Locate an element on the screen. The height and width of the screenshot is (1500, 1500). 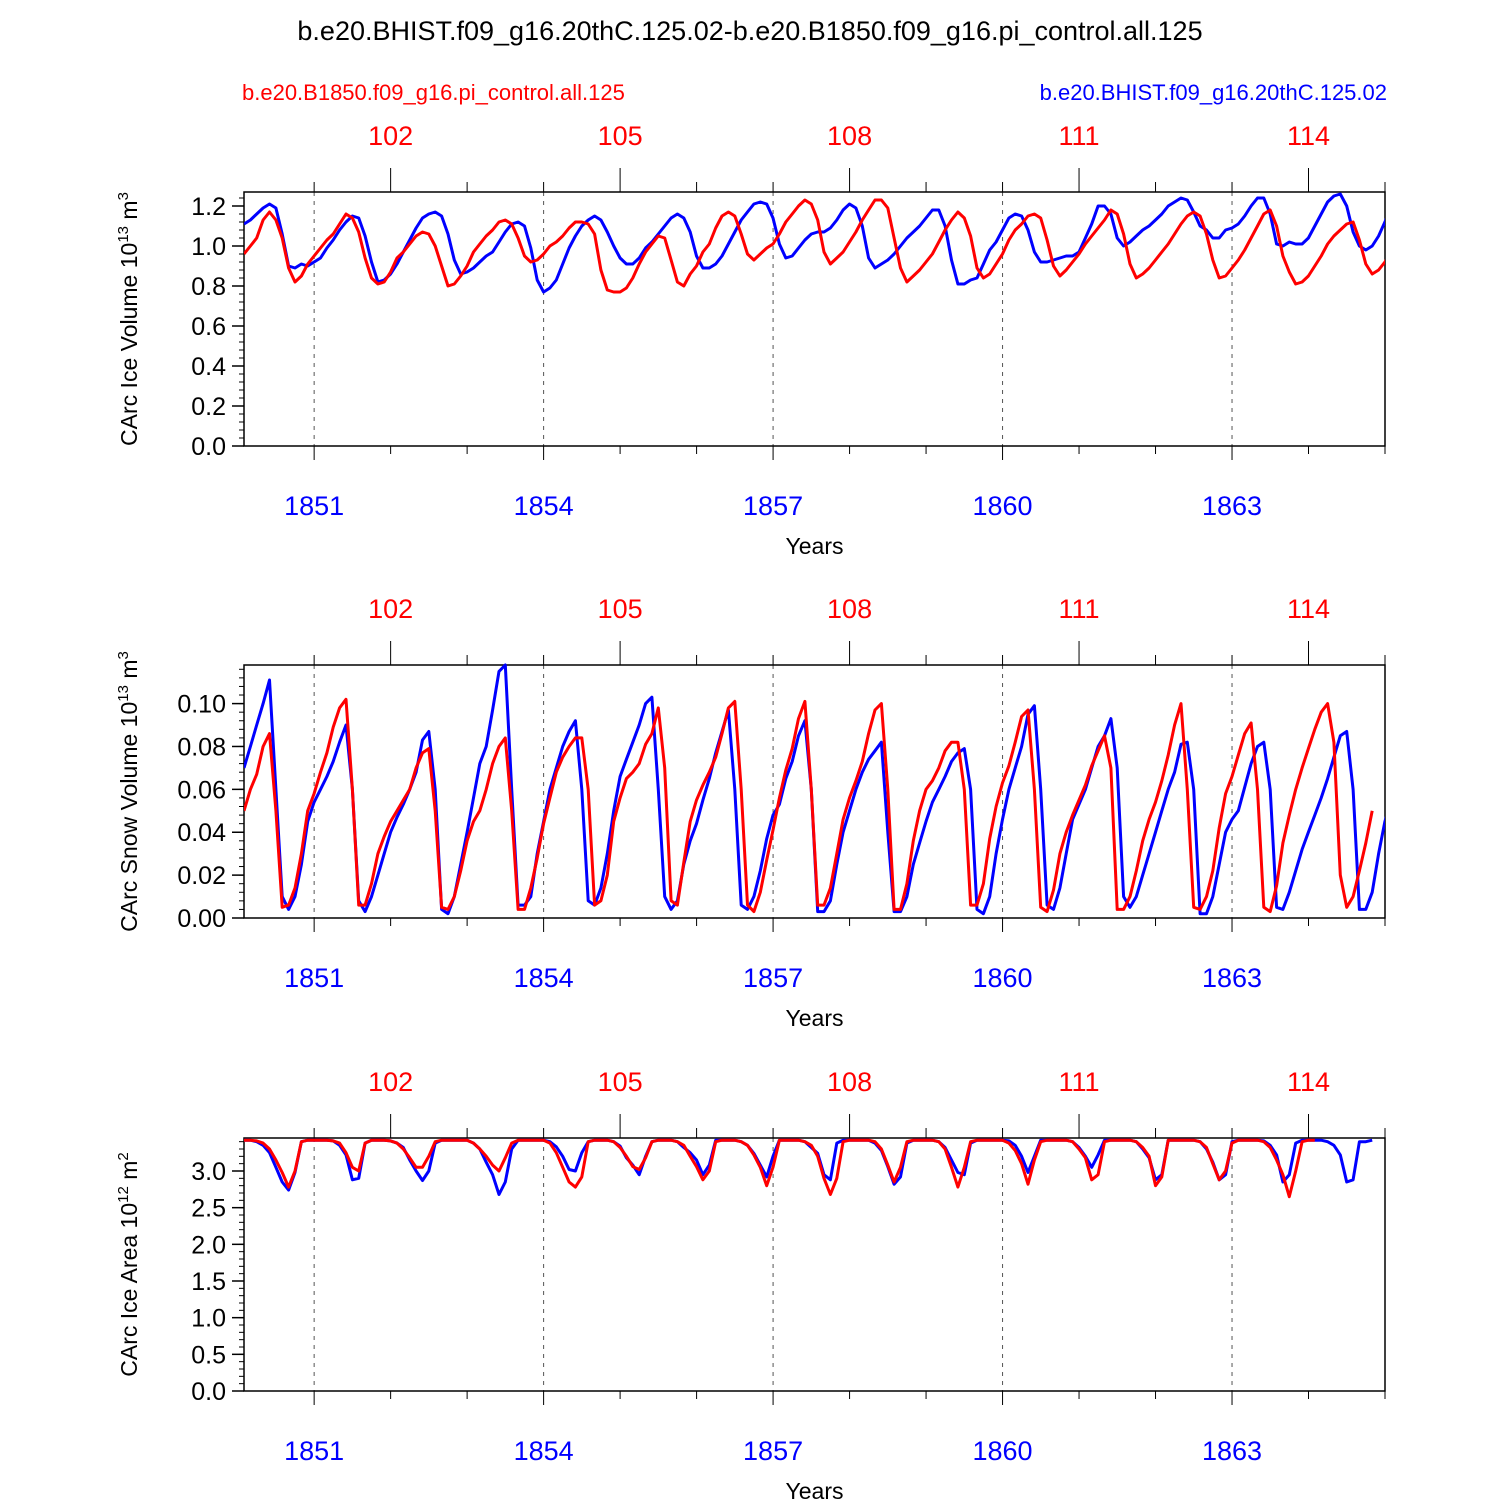
y-tick-label: 0.8 is located at coordinates (208, 287).